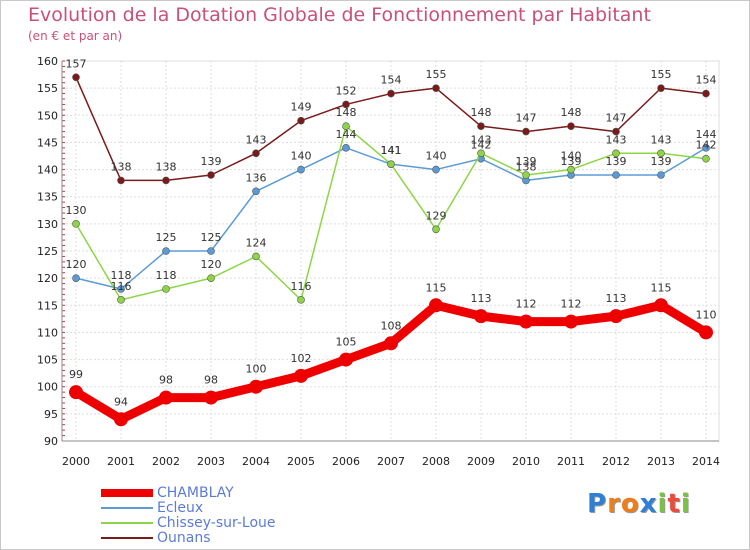  Describe the element at coordinates (188, 508) in the screenshot. I see `legend-item-ecleux: Ecleux` at that location.